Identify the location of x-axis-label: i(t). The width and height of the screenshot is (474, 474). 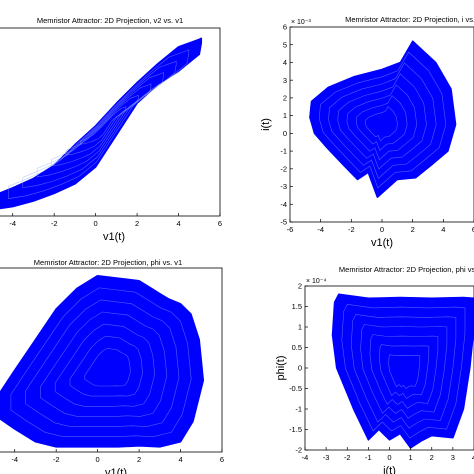
(389, 469).